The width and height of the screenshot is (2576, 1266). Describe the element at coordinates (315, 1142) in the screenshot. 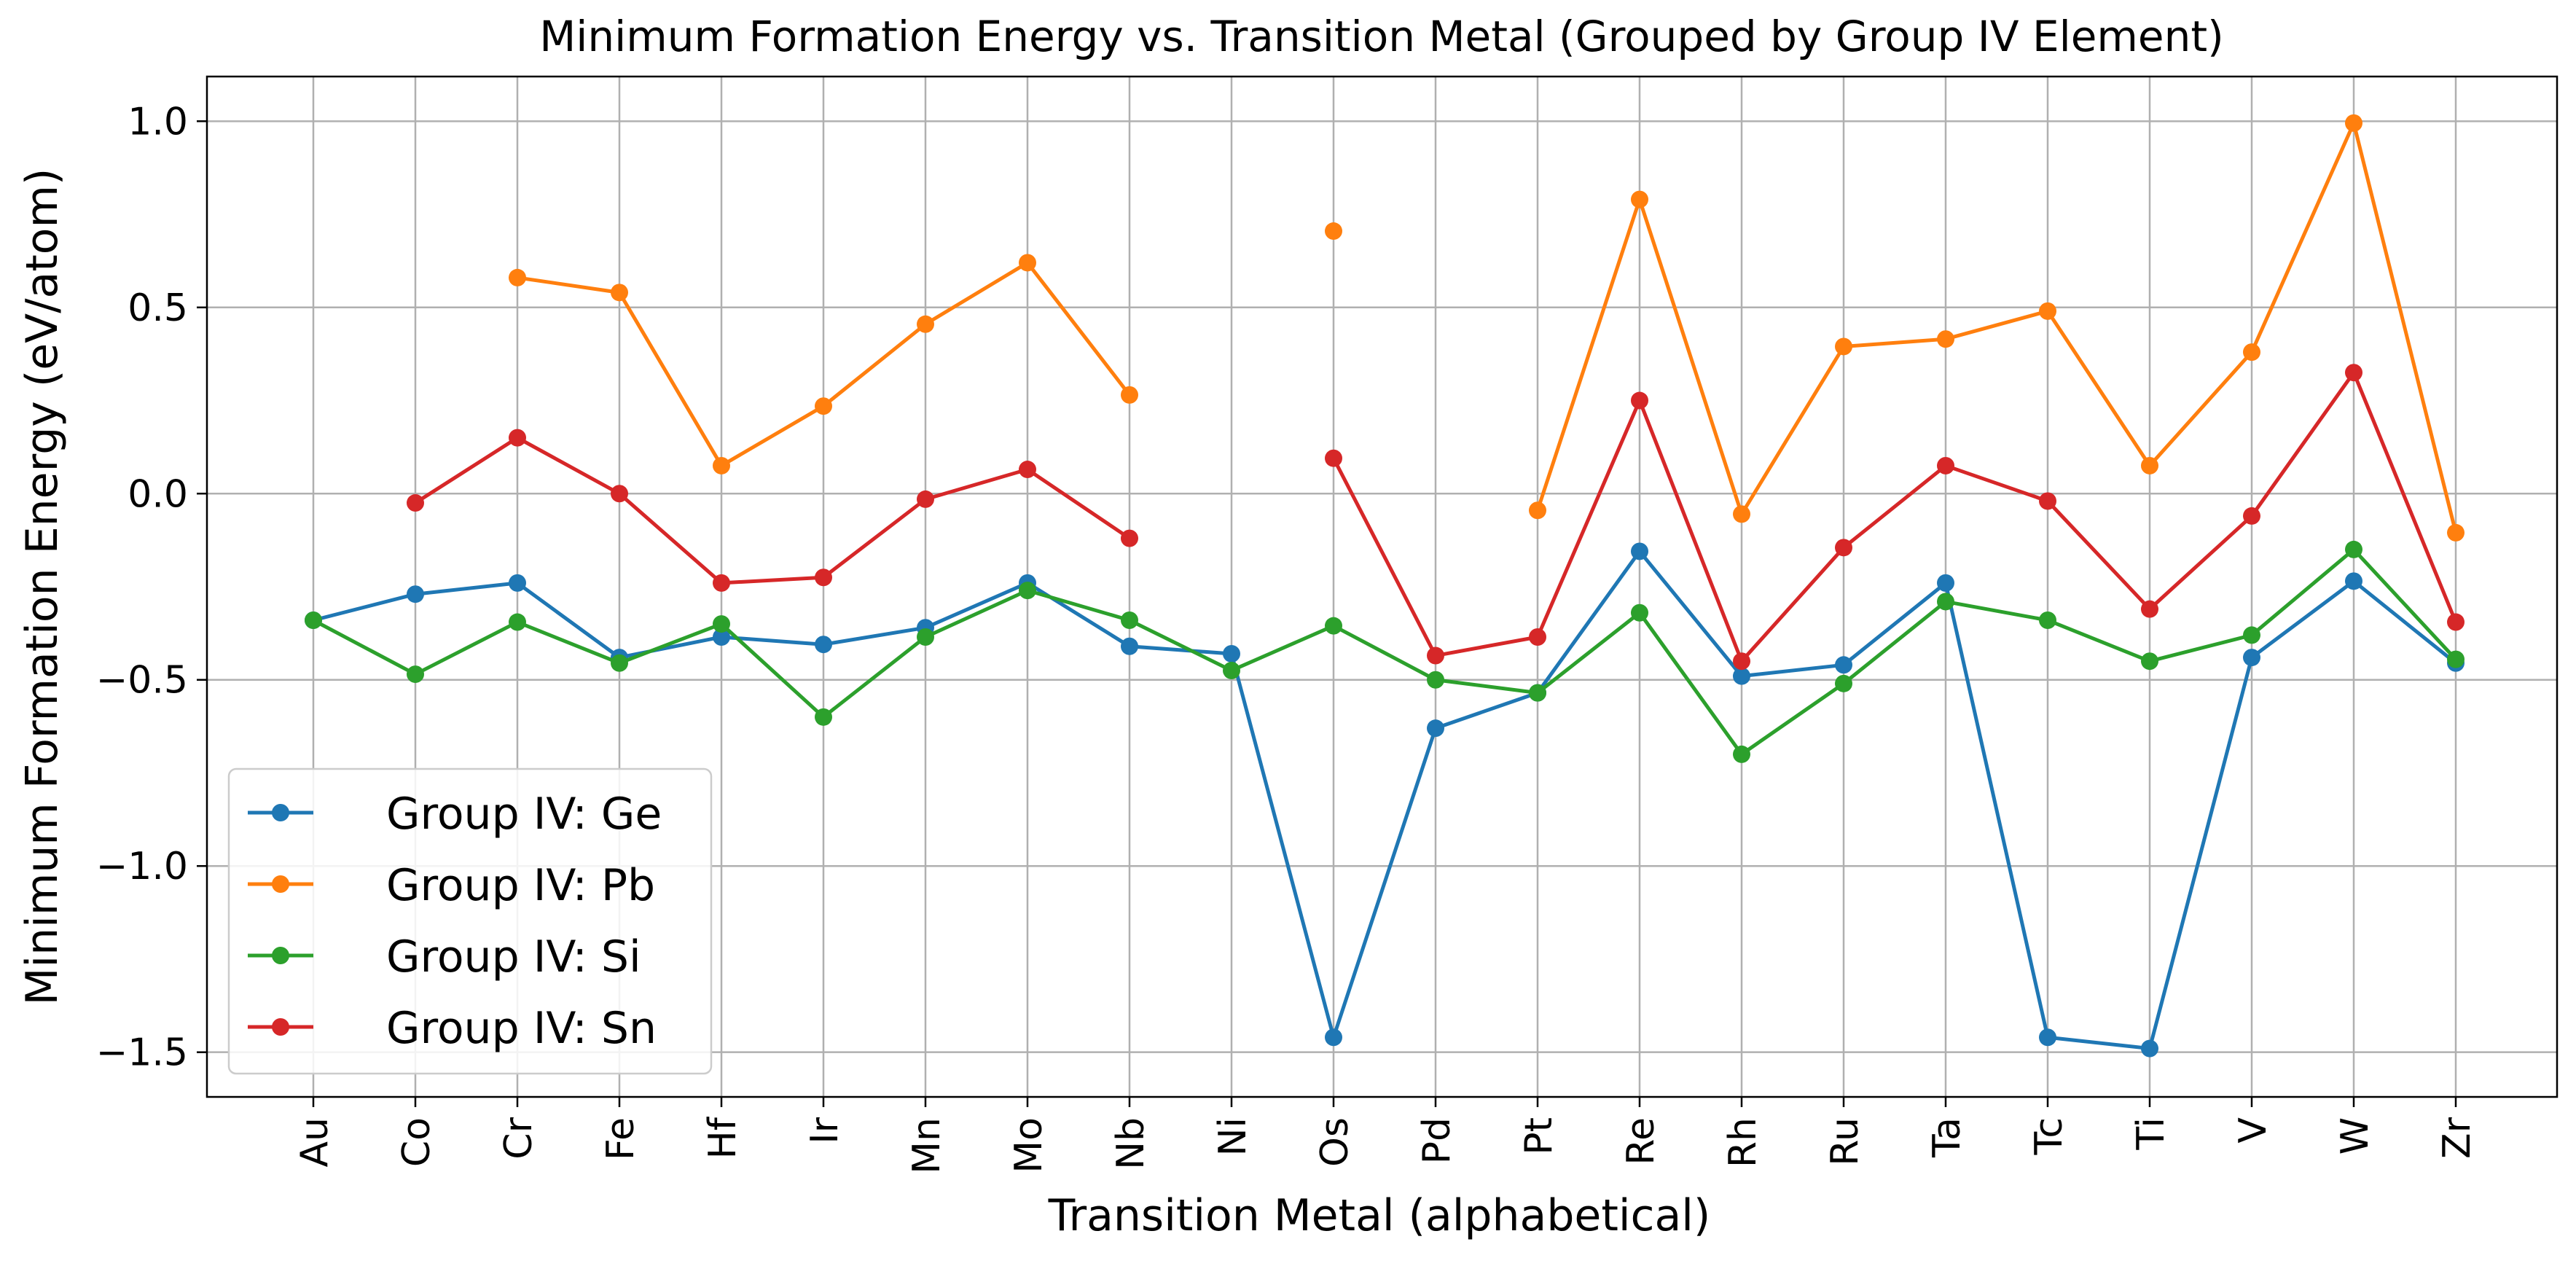

I see `x-tick-label: Au` at that location.